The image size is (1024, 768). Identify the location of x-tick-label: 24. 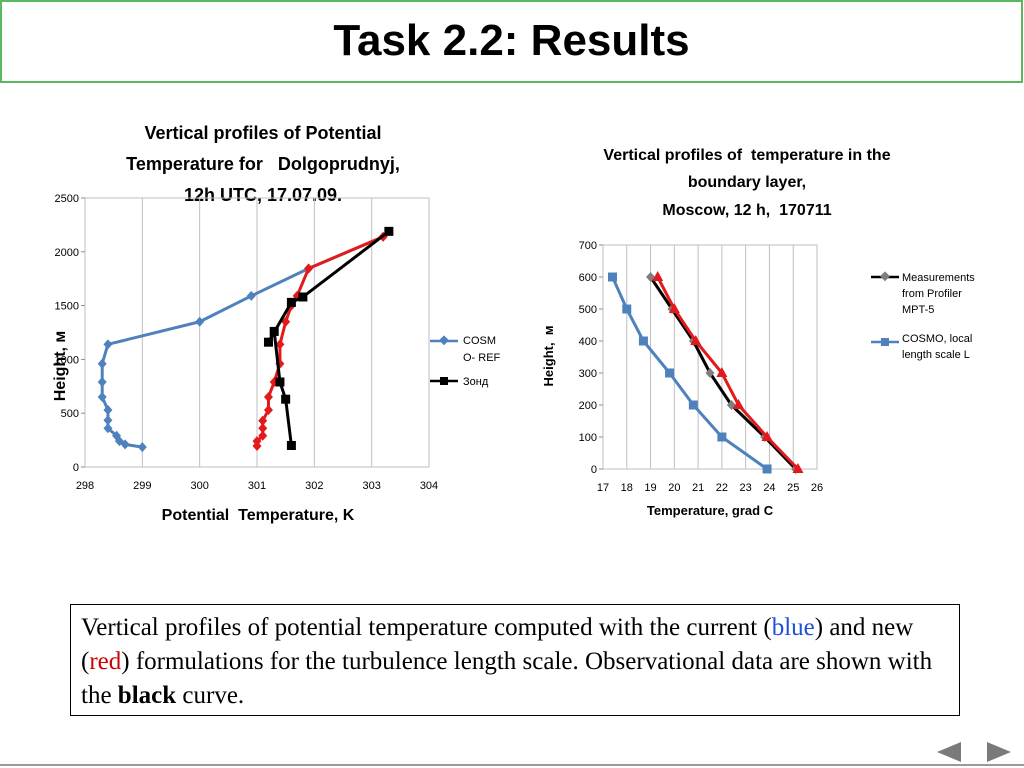
(769, 488).